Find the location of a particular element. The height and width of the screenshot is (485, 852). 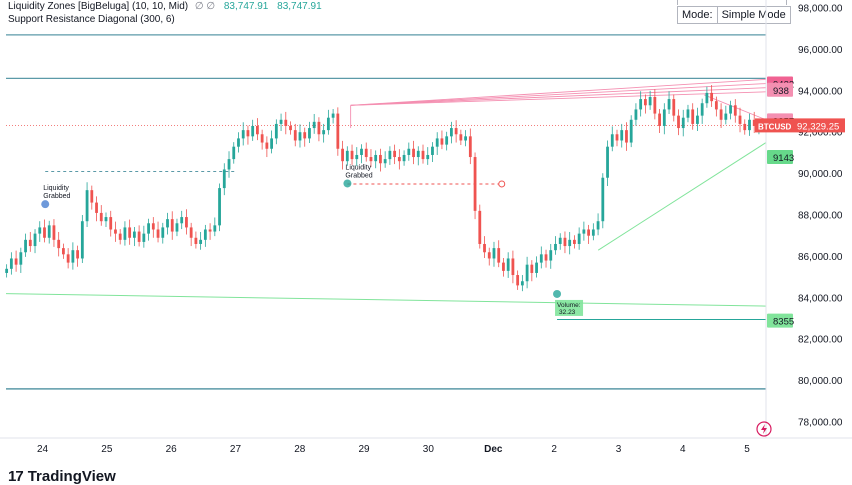

legend-support-resistance: Support Resistance Diagonal (300, 6) is located at coordinates (91, 19).